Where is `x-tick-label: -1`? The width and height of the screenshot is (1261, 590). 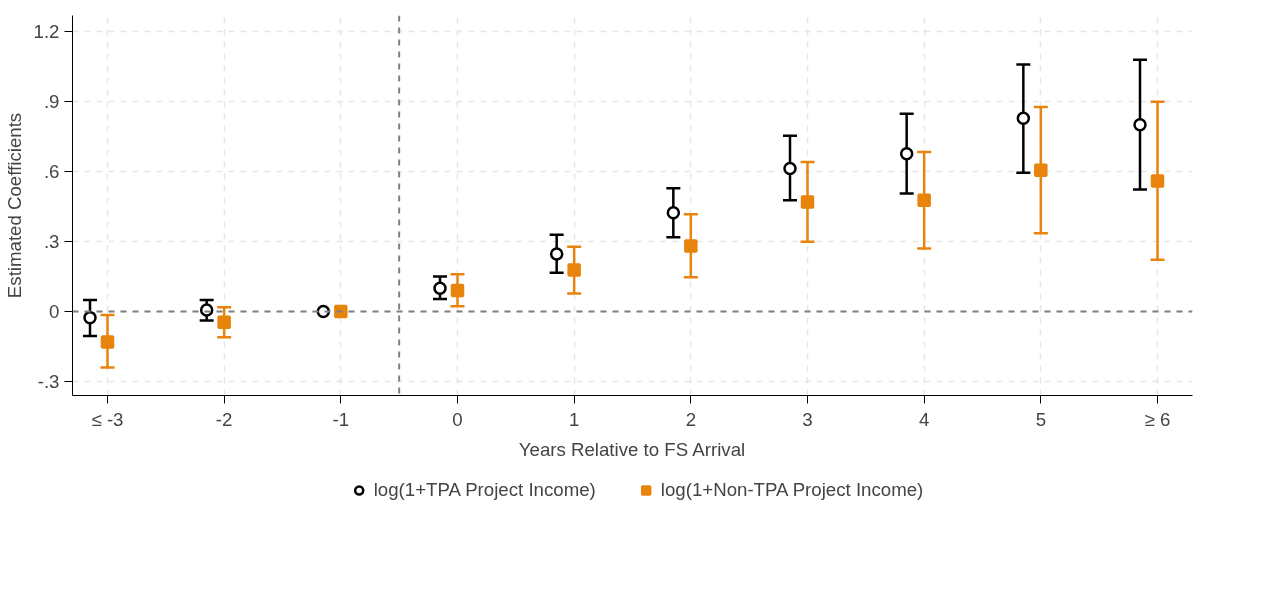 x-tick-label: -1 is located at coordinates (341, 419).